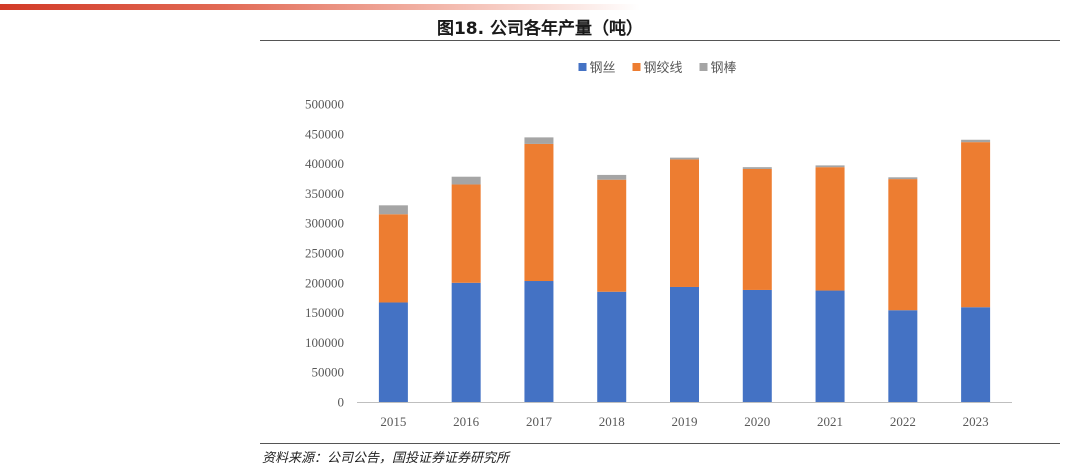  What do you see at coordinates (660, 40) in the screenshot?
I see `title-divider` at bounding box center [660, 40].